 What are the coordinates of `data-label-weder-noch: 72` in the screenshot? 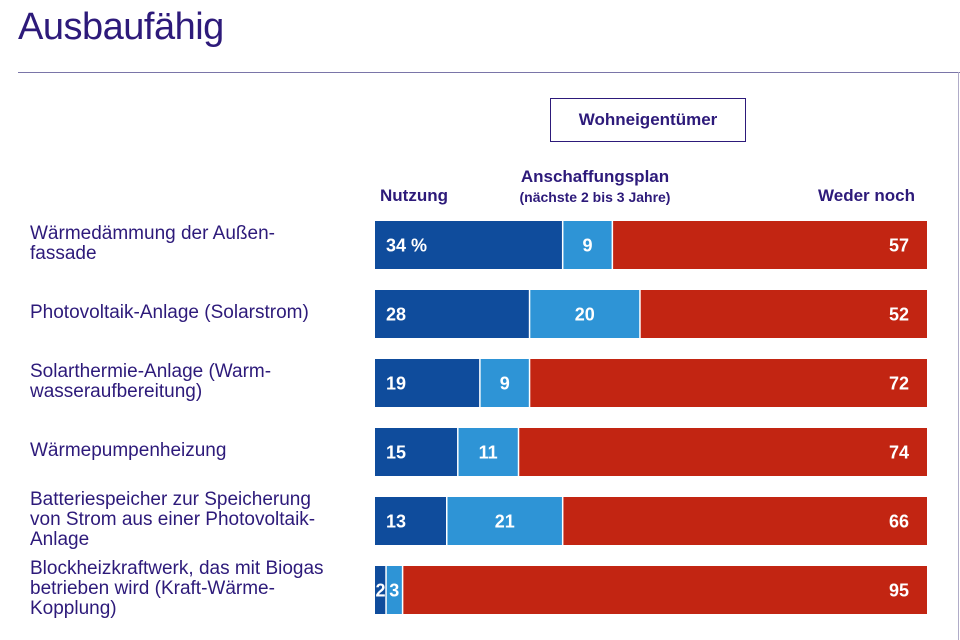 It's located at (899, 384).